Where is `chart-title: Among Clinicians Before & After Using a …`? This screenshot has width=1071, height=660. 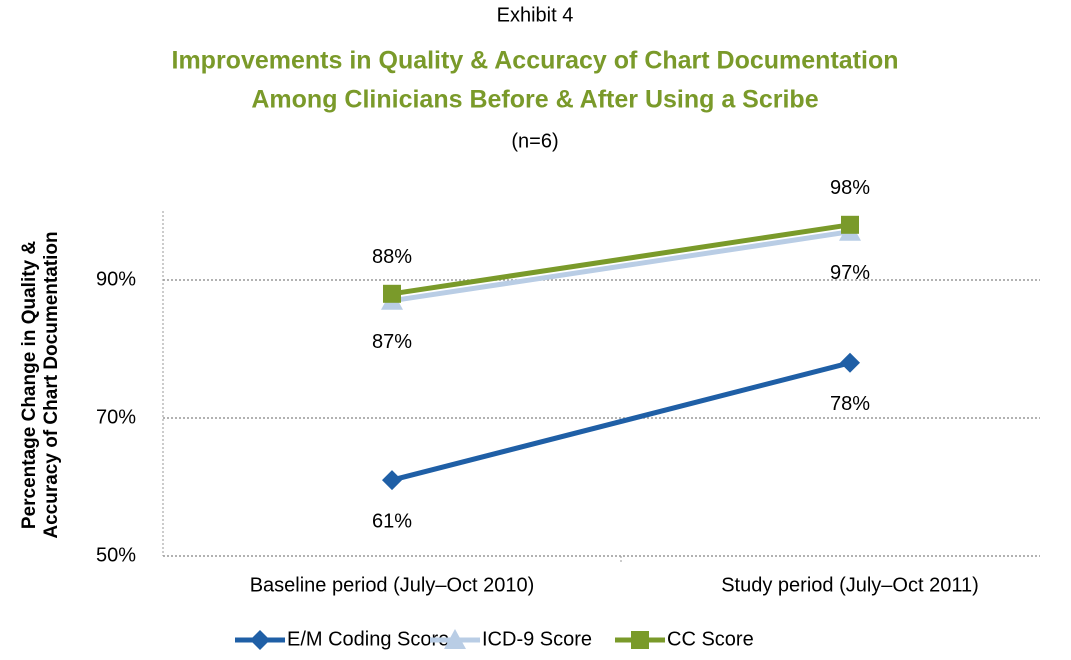 chart-title: Among Clinicians Before & After Using a … is located at coordinates (534, 100).